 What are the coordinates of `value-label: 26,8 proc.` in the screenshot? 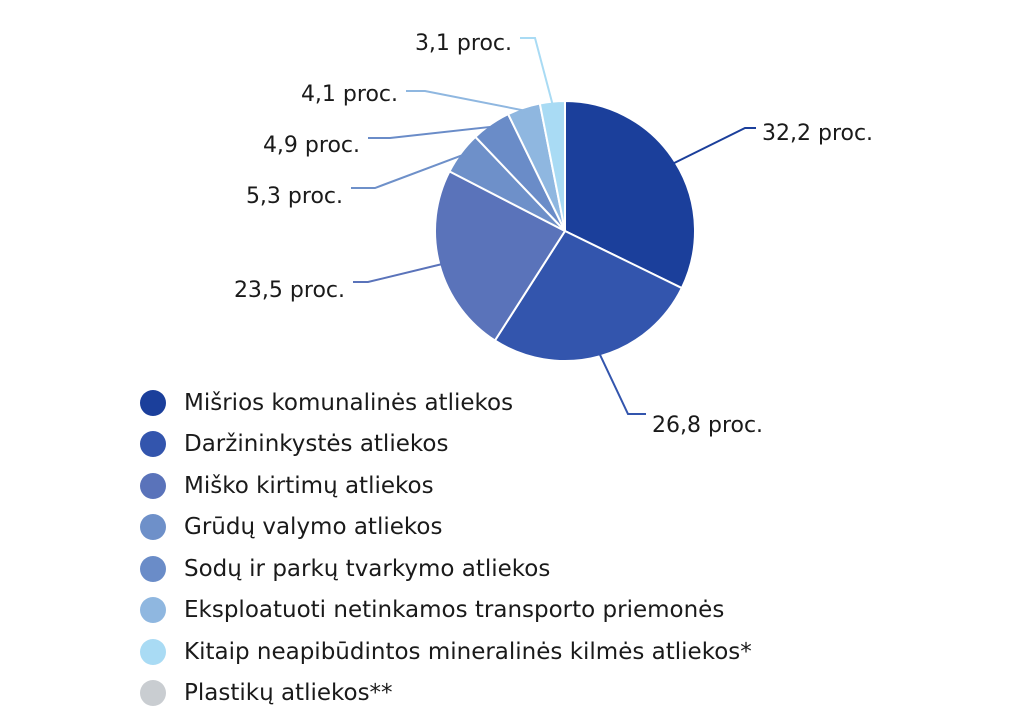 It's located at (707, 425).